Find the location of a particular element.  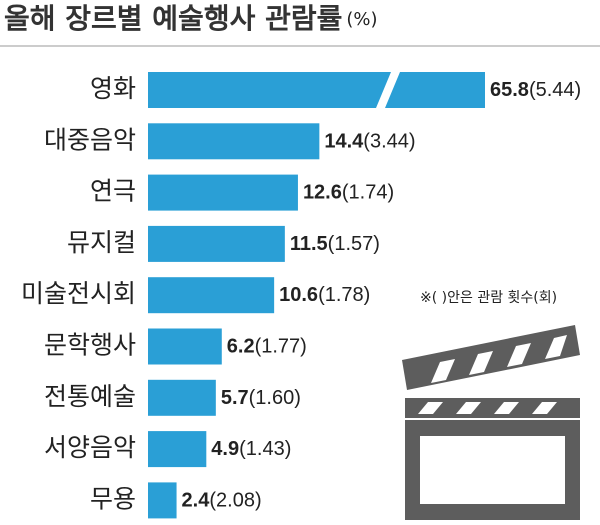

count-label: (1.77) is located at coordinates (281, 347).